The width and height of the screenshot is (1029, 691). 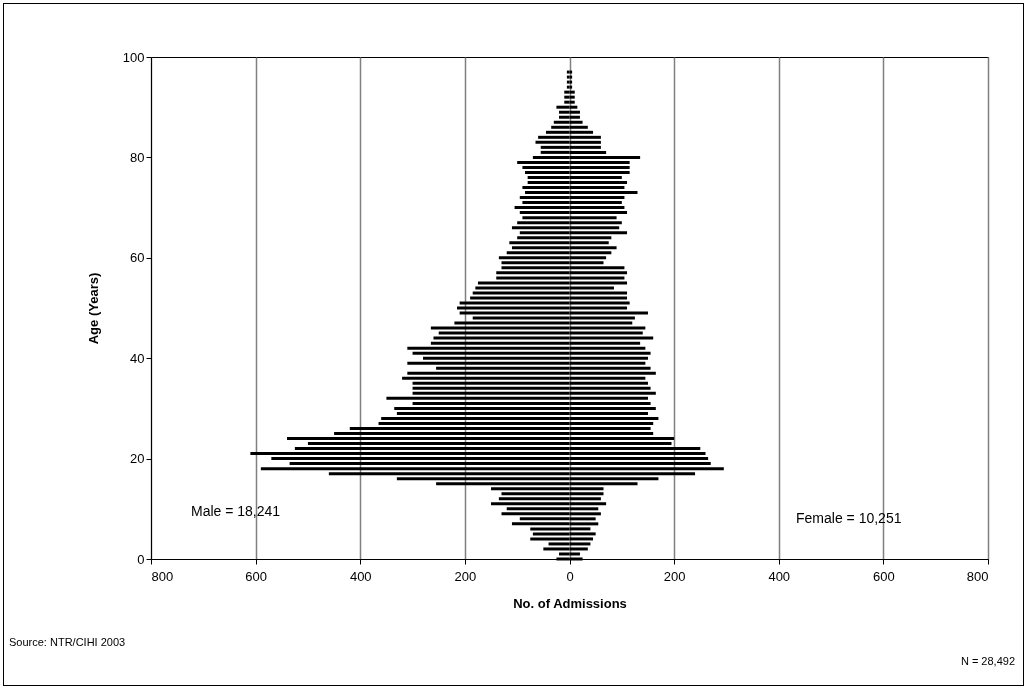 What do you see at coordinates (93, 308) in the screenshot?
I see `y-axis-title: Age (Years)` at bounding box center [93, 308].